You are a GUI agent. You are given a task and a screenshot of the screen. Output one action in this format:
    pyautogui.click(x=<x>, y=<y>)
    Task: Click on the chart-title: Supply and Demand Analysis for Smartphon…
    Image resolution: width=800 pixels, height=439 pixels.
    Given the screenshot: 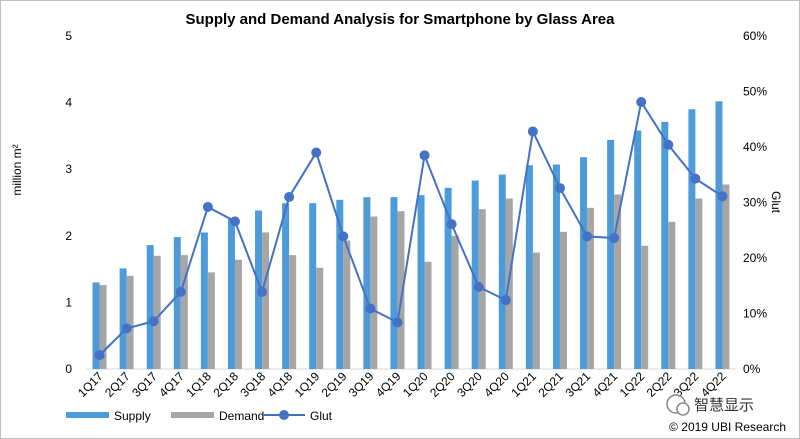 What is the action you would take?
    pyautogui.click(x=400, y=19)
    